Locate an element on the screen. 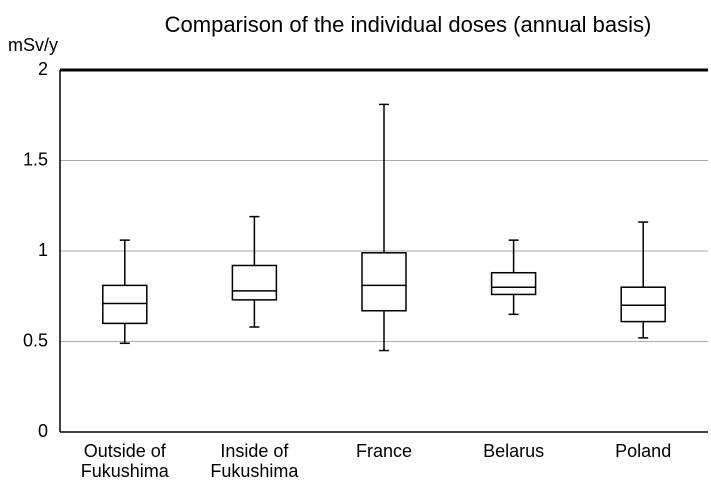 This screenshot has height=484, width=711. x-tick-label-line: Outside of is located at coordinates (125, 451).